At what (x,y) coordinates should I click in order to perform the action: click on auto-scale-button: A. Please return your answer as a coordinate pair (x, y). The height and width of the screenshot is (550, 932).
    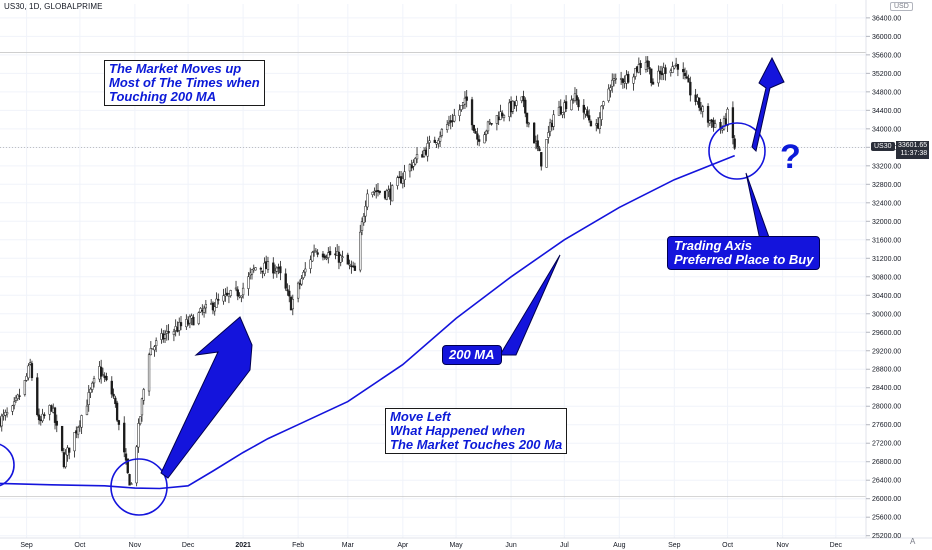
    Looking at the image, I should click on (913, 541).